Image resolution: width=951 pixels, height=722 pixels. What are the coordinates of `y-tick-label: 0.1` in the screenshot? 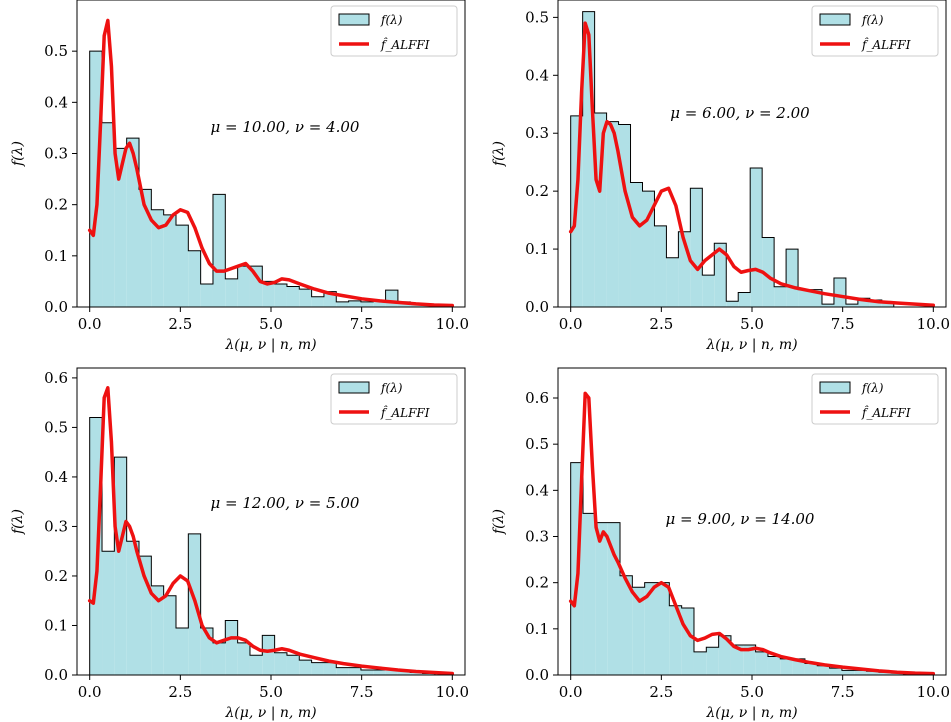 It's located at (537, 629).